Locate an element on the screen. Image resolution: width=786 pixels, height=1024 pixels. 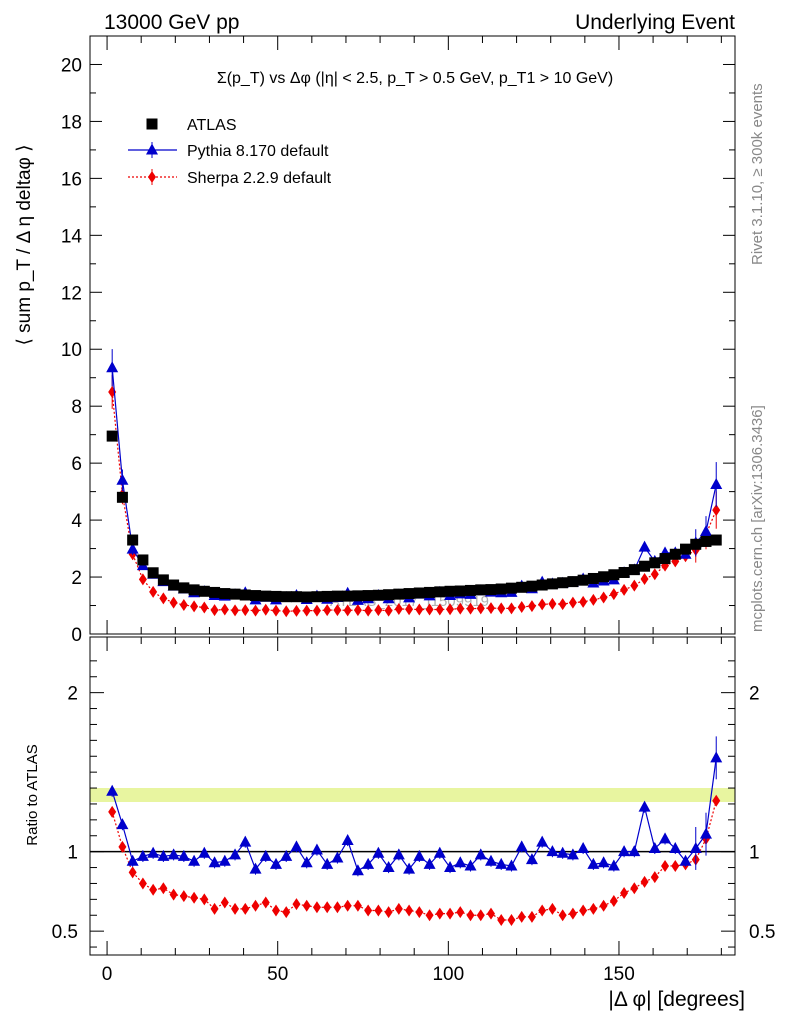
y-tick-label: 18 is located at coordinates (71, 122).